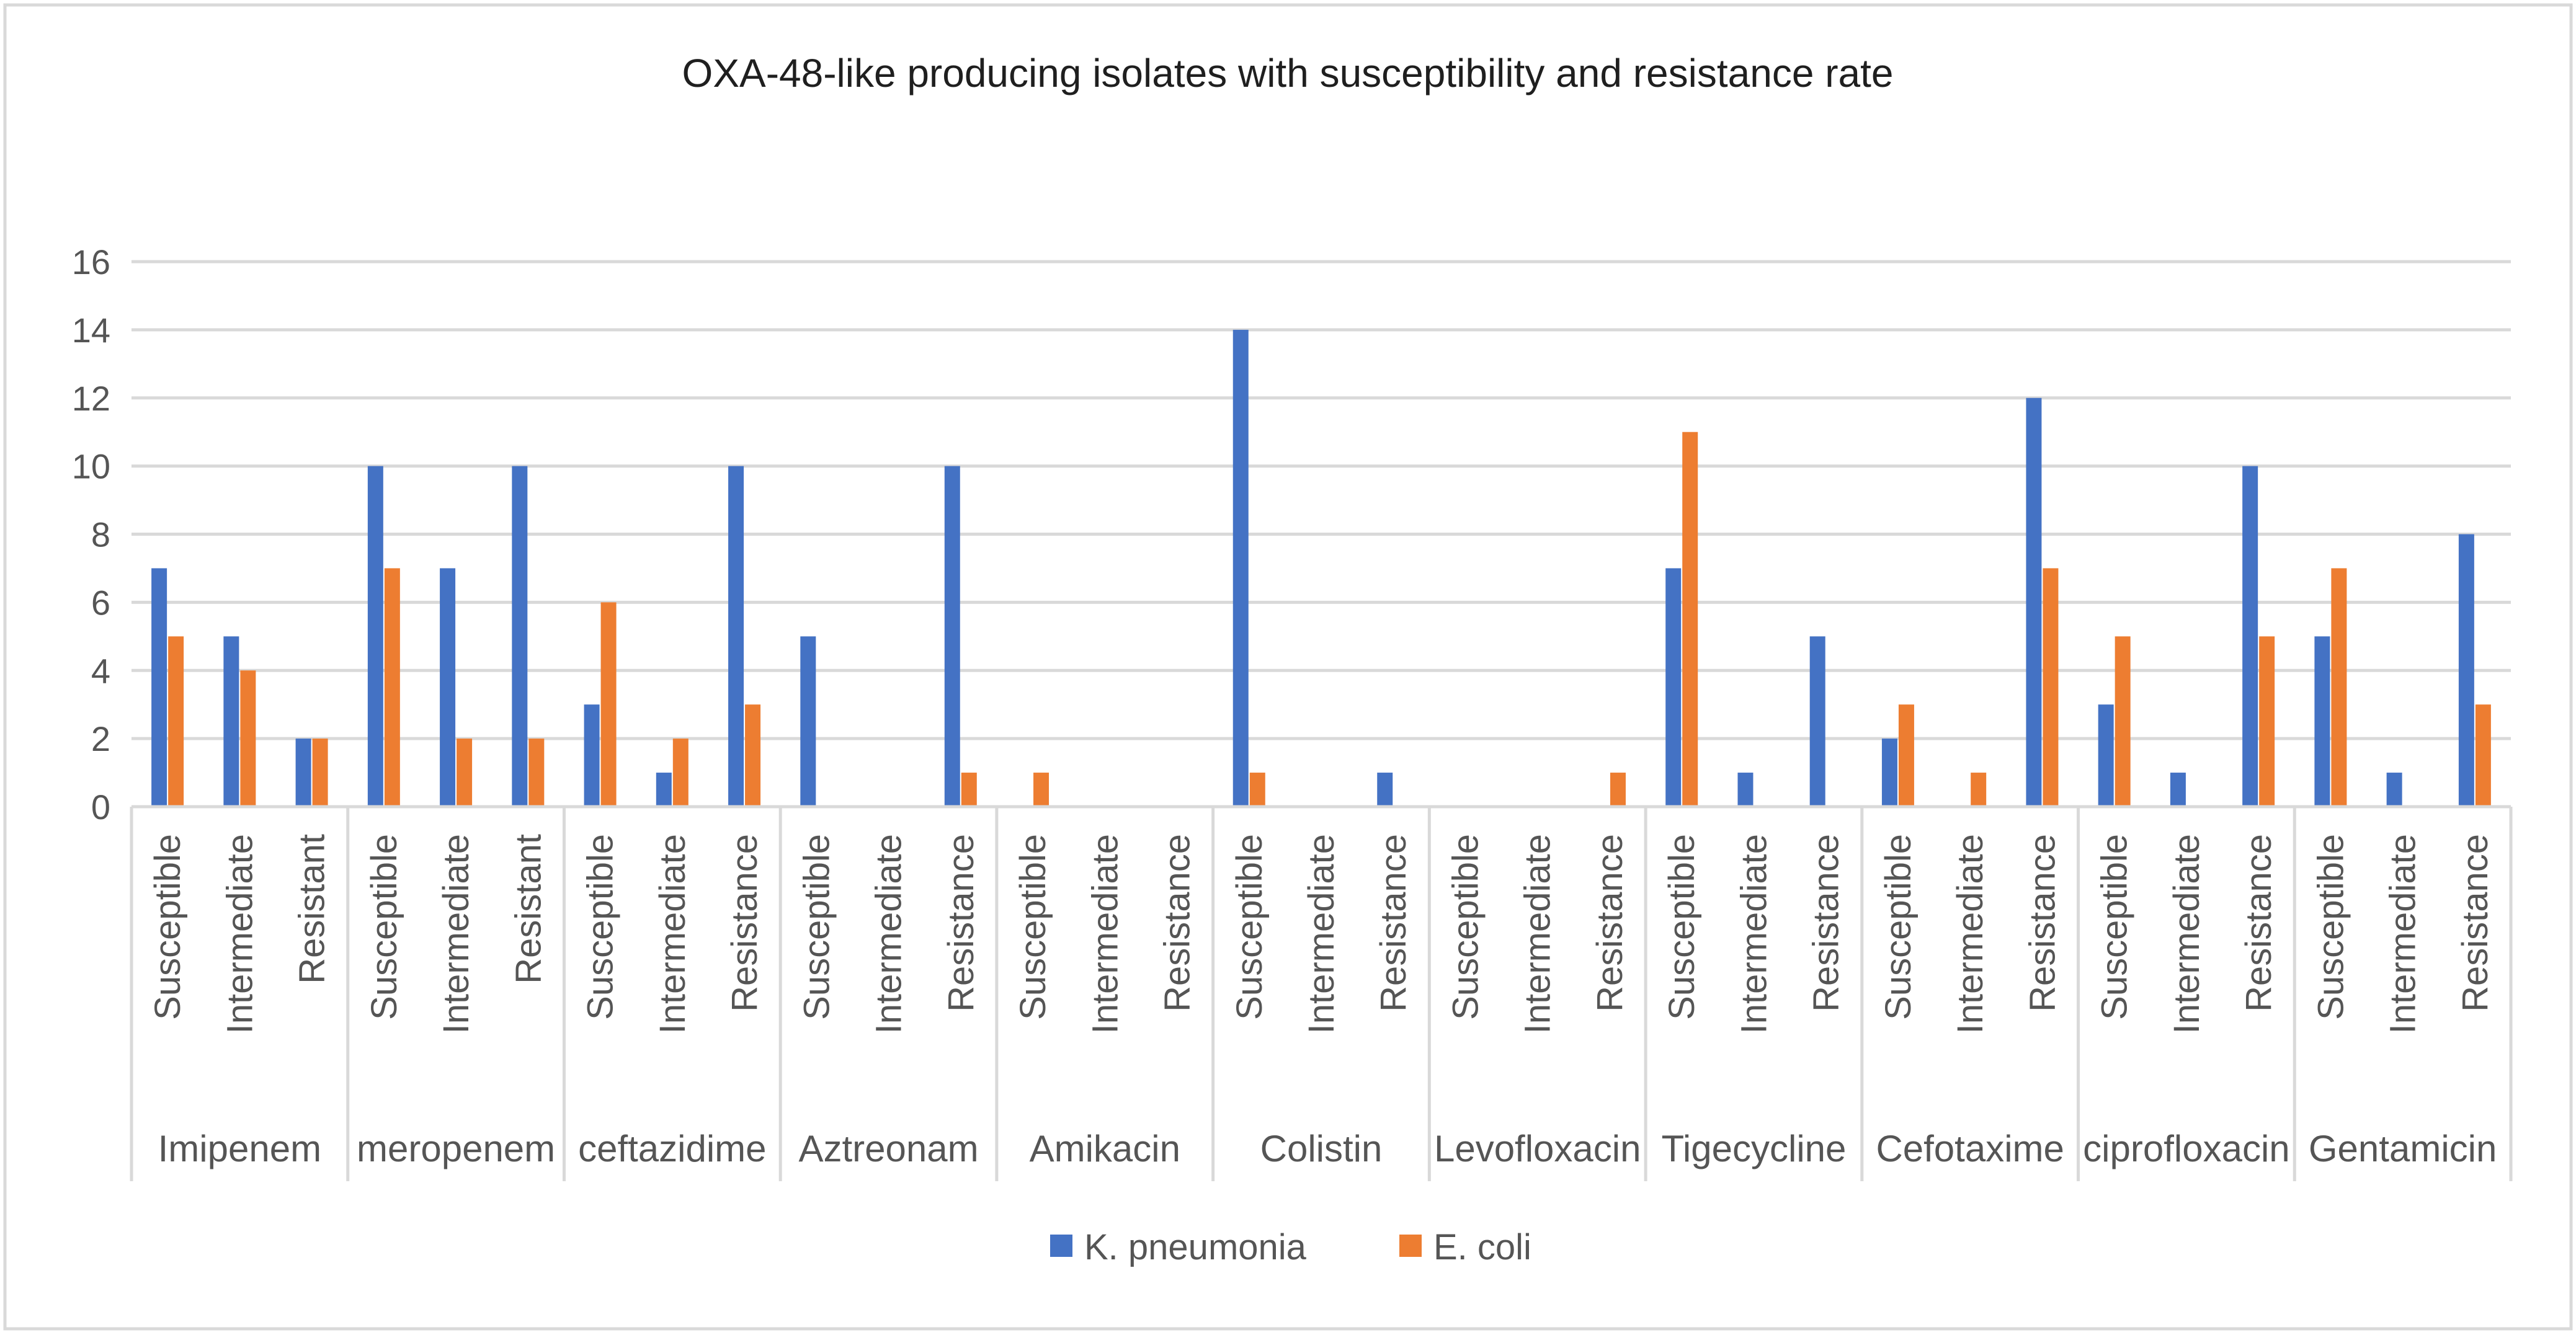  Describe the element at coordinates (101, 670) in the screenshot. I see `y-tick-label: 4` at that location.